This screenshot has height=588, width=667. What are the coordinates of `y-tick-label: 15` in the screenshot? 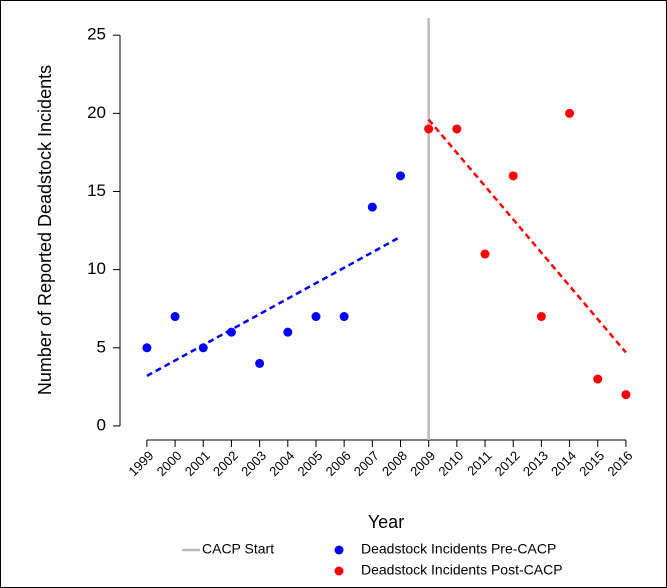 It's located at (96, 190).